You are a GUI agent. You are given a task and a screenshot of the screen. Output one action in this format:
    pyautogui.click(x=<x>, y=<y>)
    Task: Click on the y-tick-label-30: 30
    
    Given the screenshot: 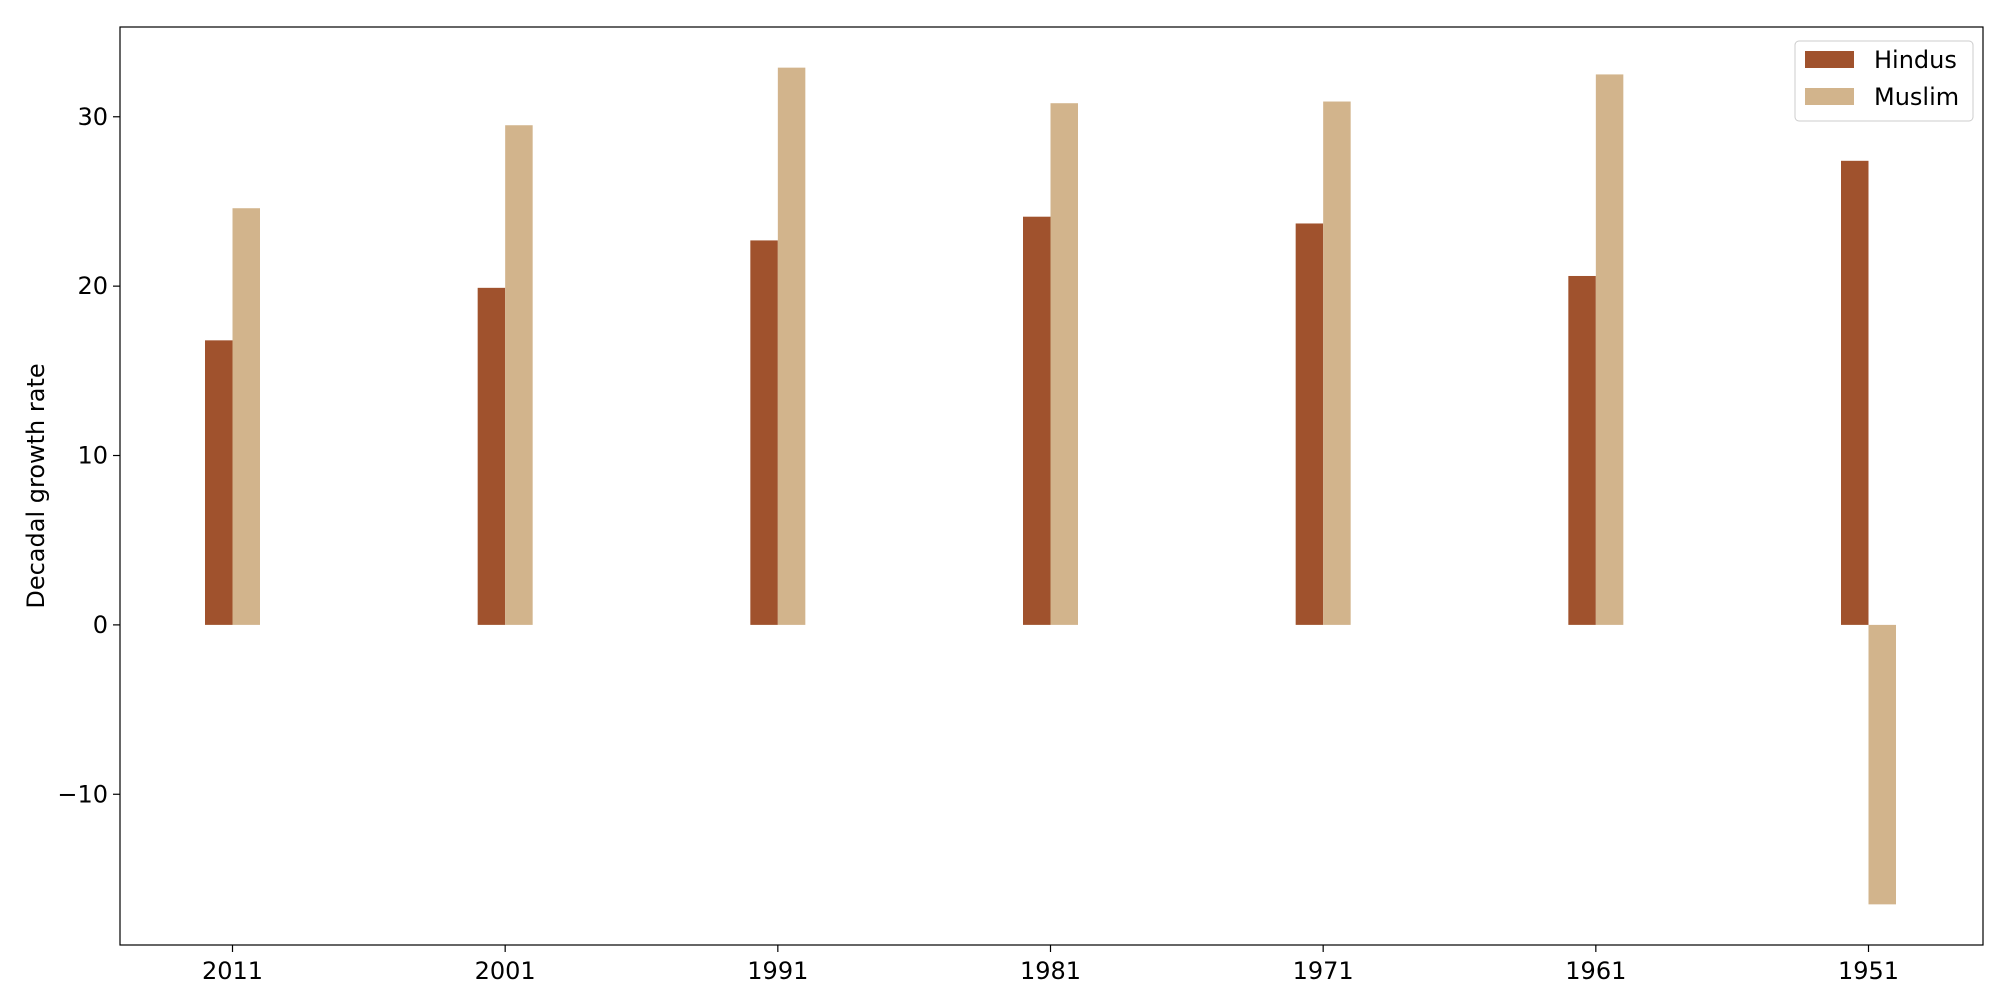 What is the action you would take?
    pyautogui.click(x=92, y=117)
    